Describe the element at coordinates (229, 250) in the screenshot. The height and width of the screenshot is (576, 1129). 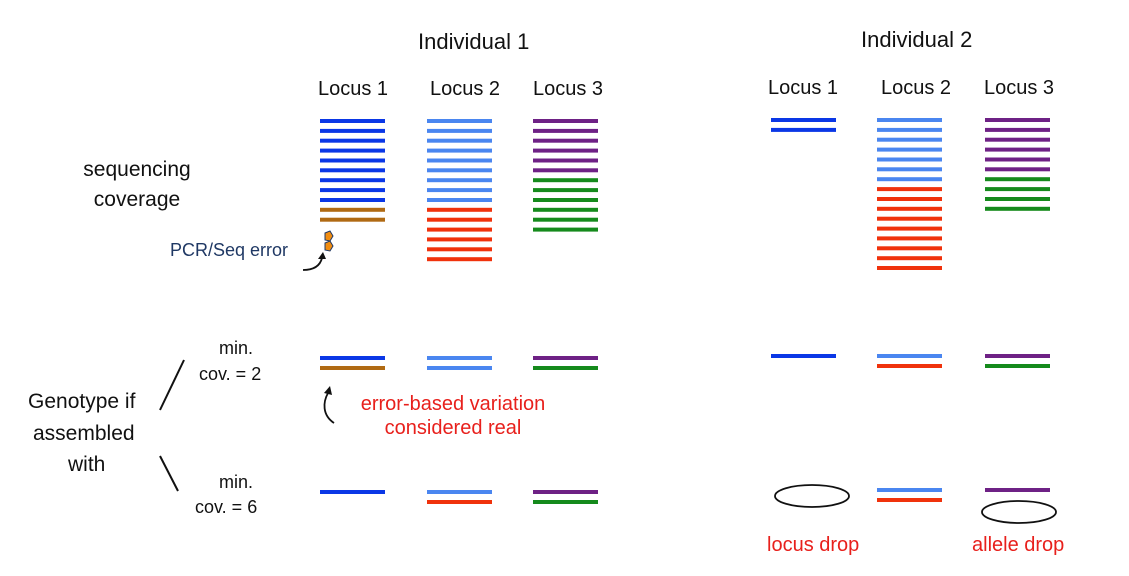
I see `pcr-seq-error-label: PCR/Seq error` at that location.